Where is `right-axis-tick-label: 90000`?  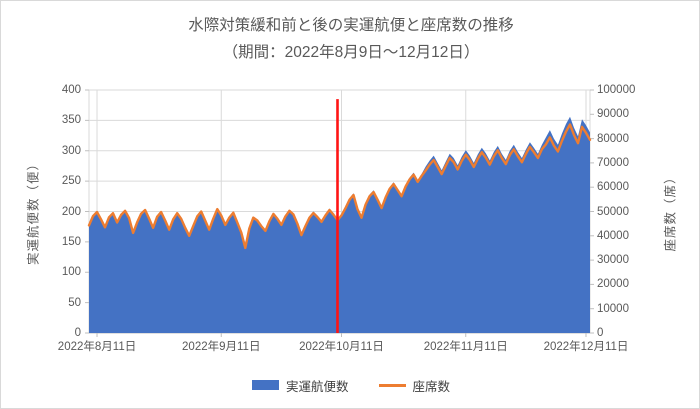
right-axis-tick-label: 90000 is located at coordinates (613, 114).